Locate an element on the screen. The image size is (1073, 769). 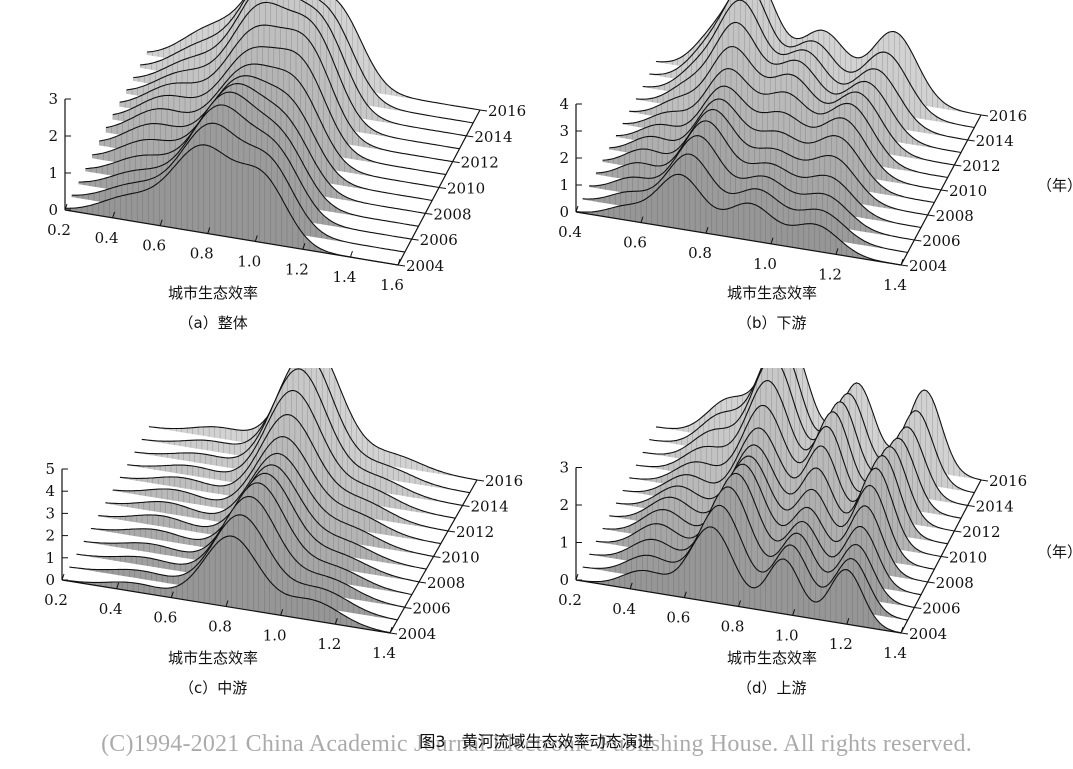
panel-caption: （a）整体 is located at coordinates (213, 323).